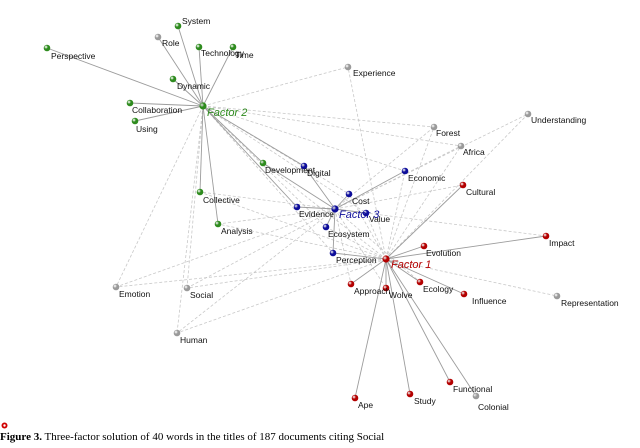 Image resolution: width=640 pixels, height=448 pixels. What do you see at coordinates (210, 165) in the screenshot?
I see `edge-solid-f2-analysis` at bounding box center [210, 165].